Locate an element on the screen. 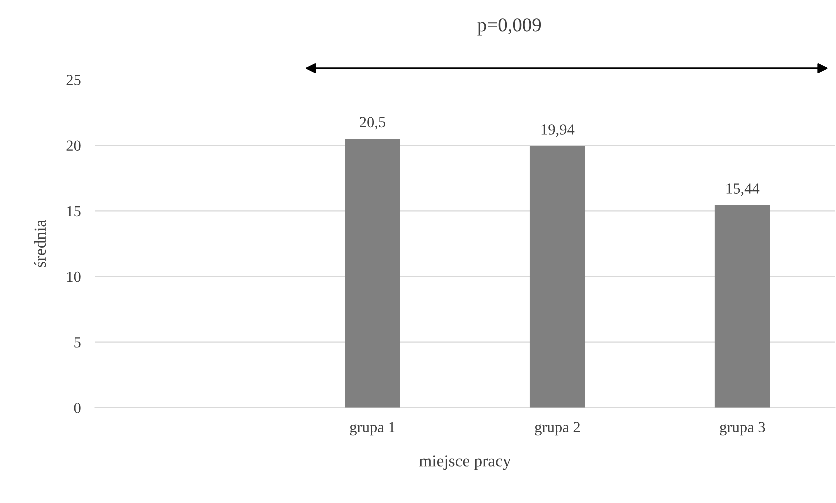 The image size is (836, 503). text: p=0,009 is located at coordinates (510, 27).